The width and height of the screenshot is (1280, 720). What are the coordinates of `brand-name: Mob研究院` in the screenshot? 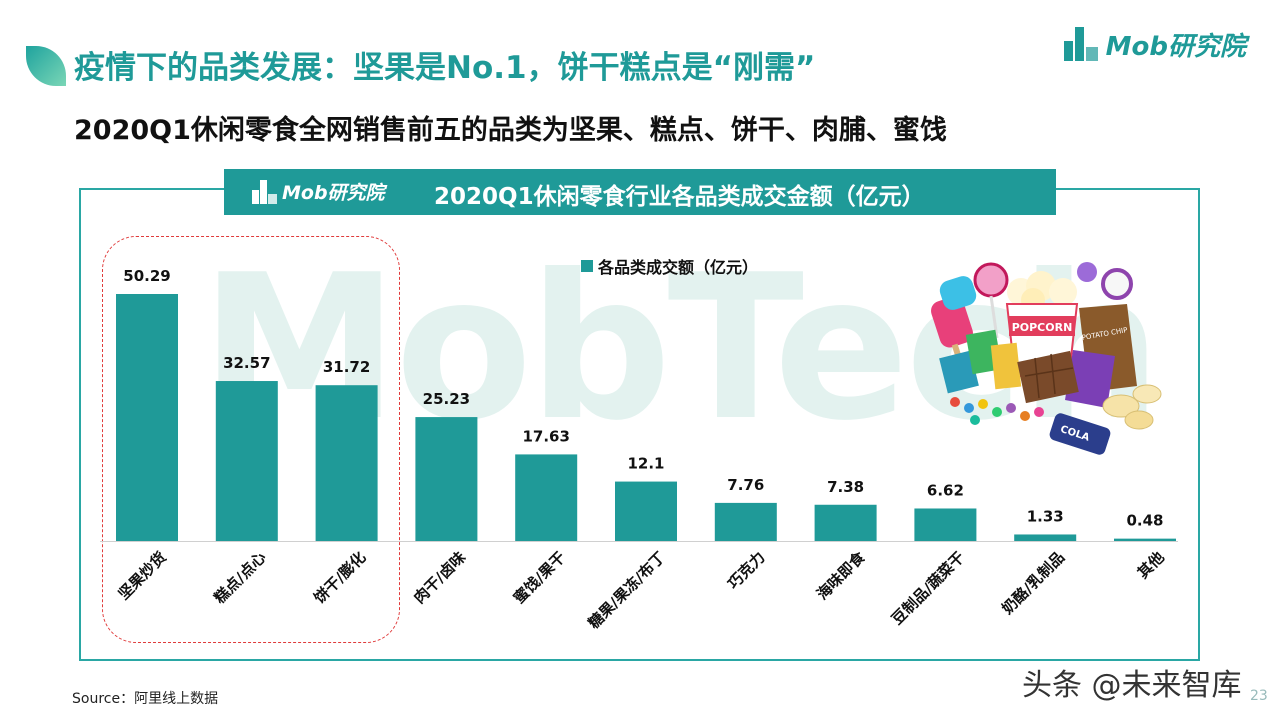 It's located at (1175, 46).